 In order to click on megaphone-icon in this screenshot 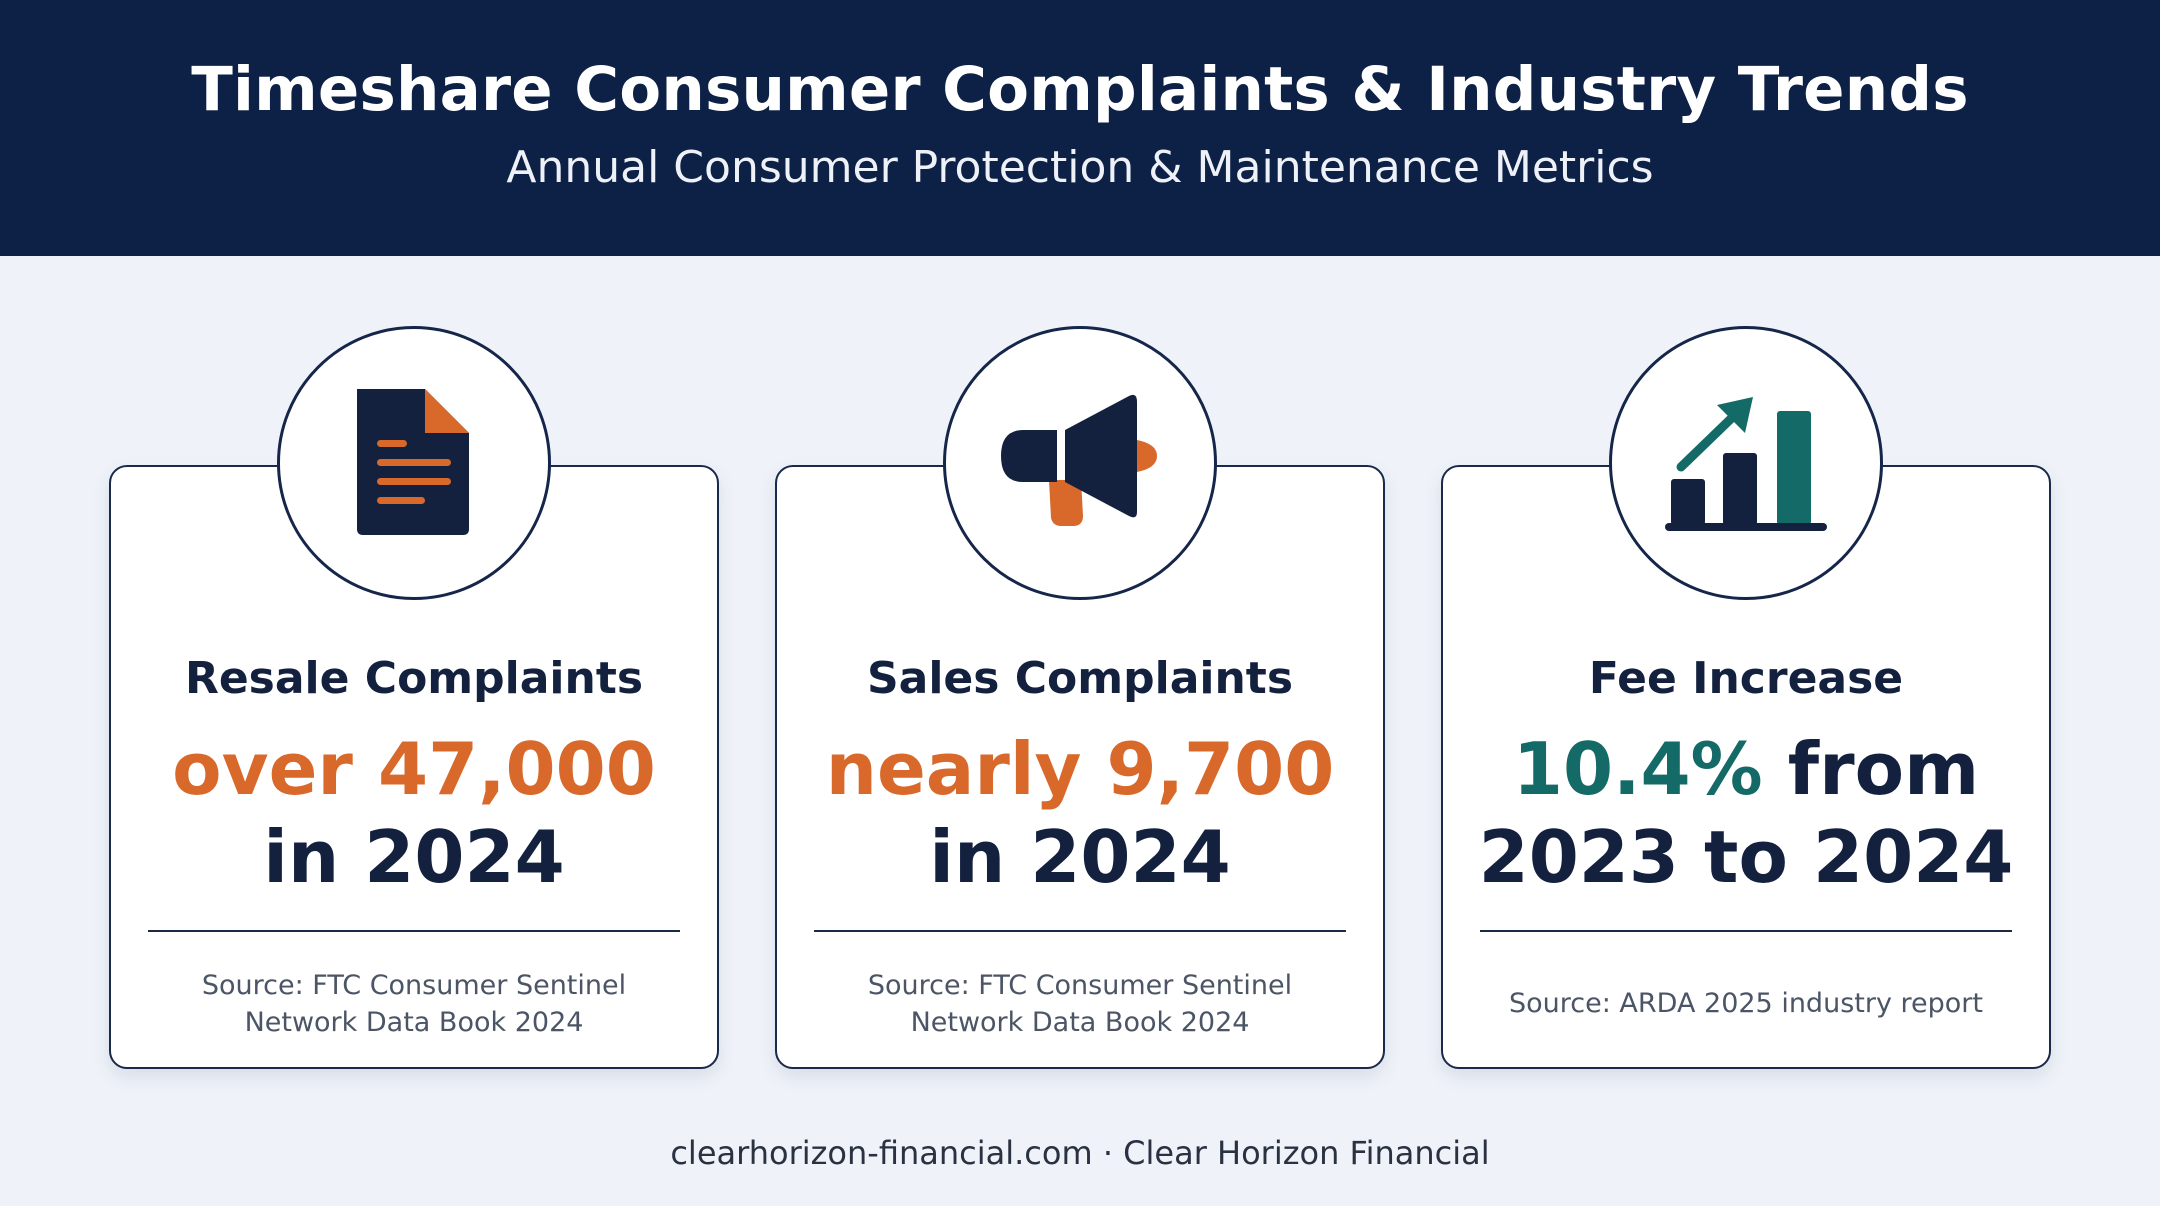, I will do `click(1079, 460)`.